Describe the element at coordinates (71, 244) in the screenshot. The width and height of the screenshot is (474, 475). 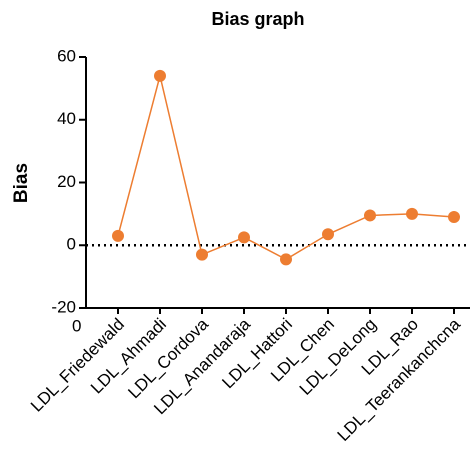
I see `y-tick-label: 0` at that location.